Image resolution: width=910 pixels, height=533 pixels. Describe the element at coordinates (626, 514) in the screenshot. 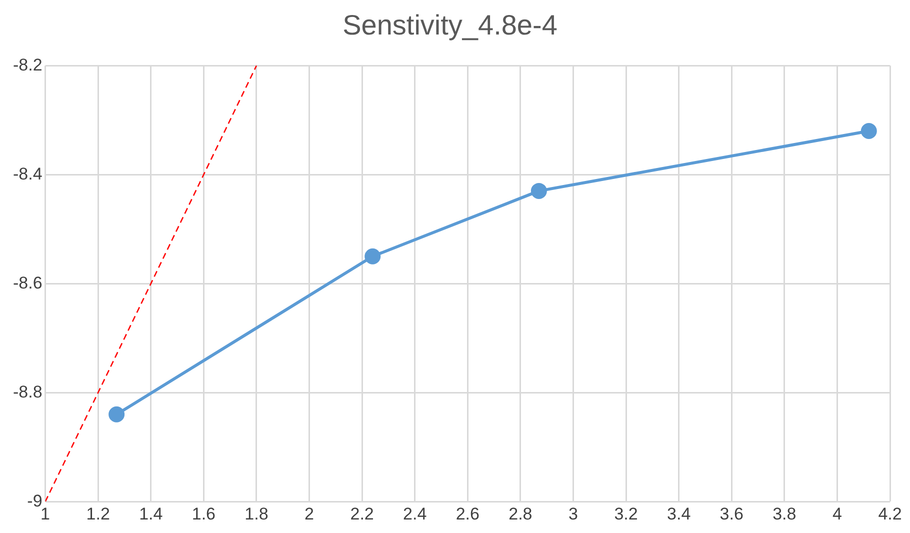

I see `x-tick-label: 3.2` at that location.